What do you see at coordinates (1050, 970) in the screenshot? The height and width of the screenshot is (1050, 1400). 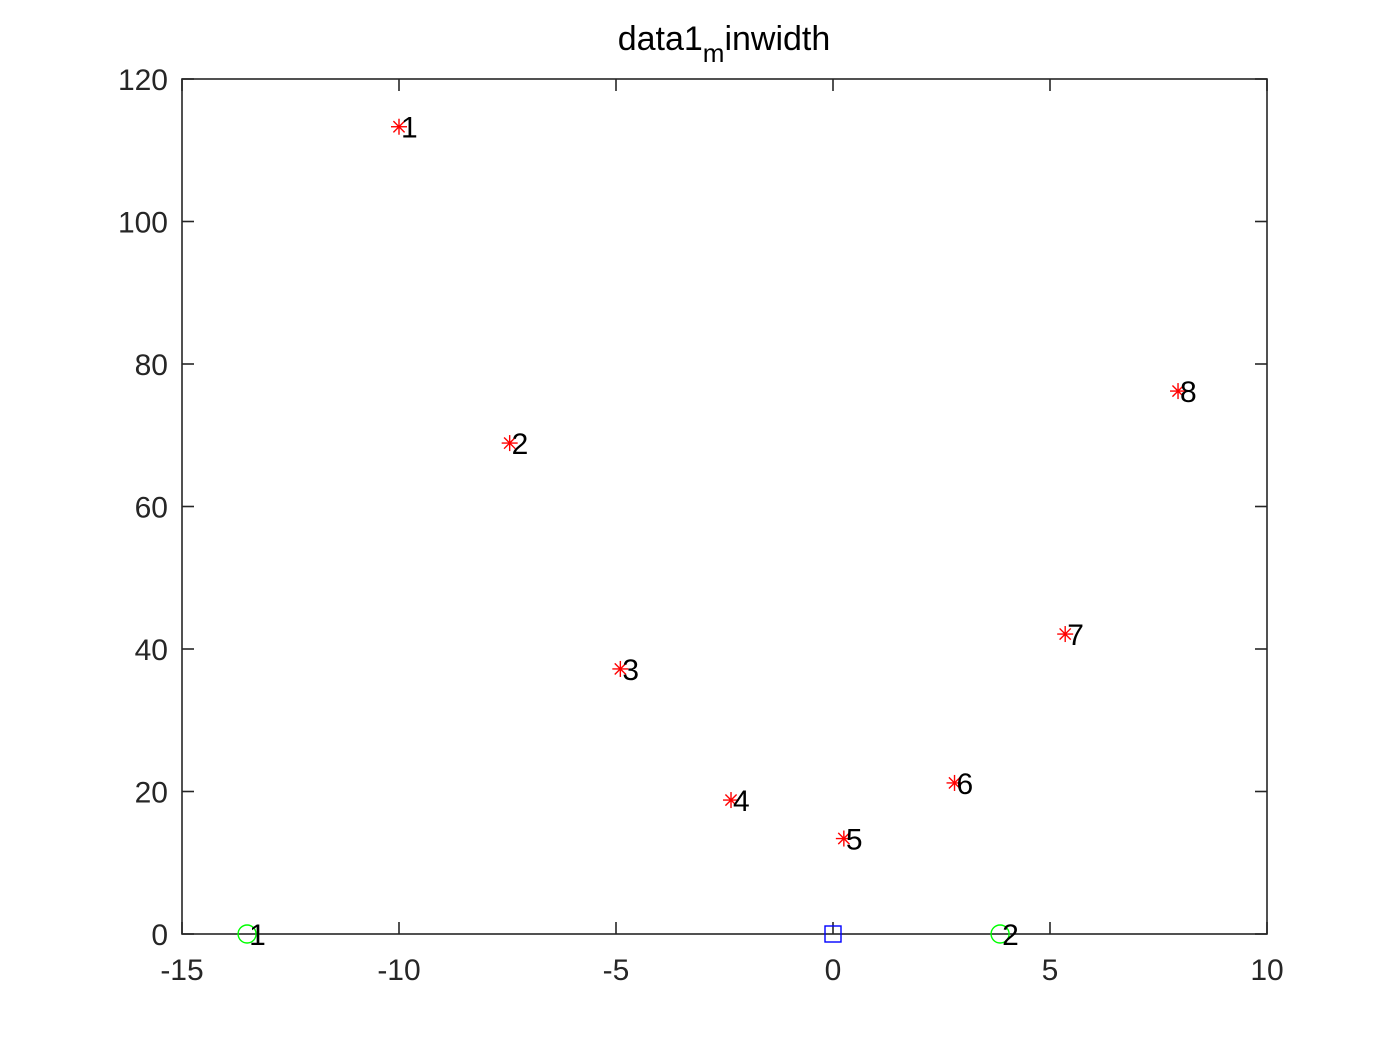 I see `x-tick-label: 5` at bounding box center [1050, 970].